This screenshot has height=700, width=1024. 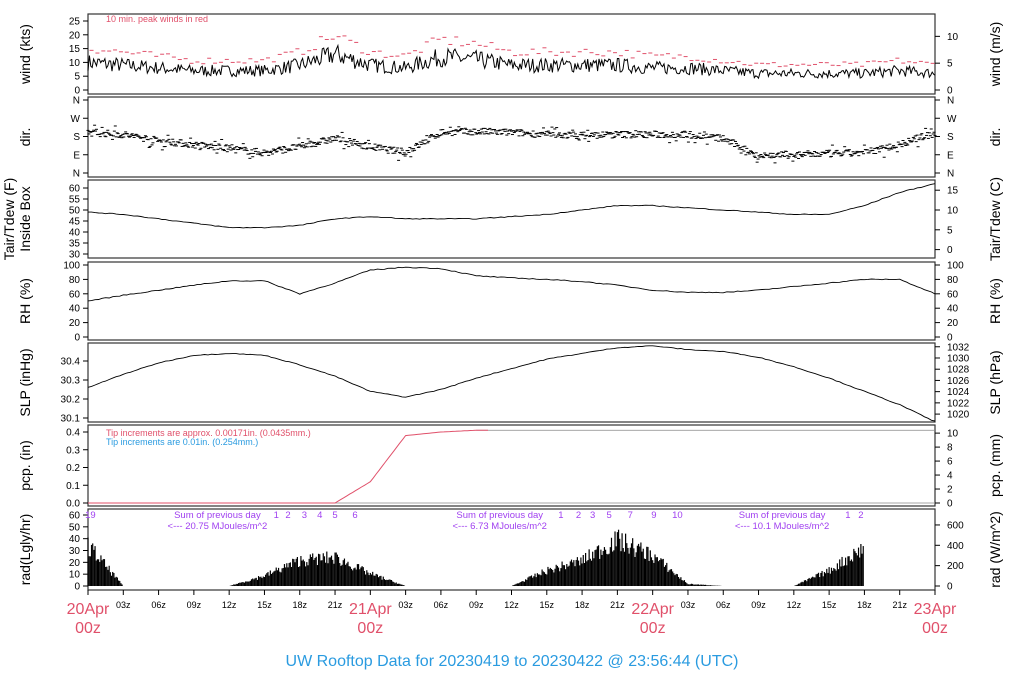 I want to click on tair-ylabel-right: Tair/Tdew (C), so click(x=995, y=219).